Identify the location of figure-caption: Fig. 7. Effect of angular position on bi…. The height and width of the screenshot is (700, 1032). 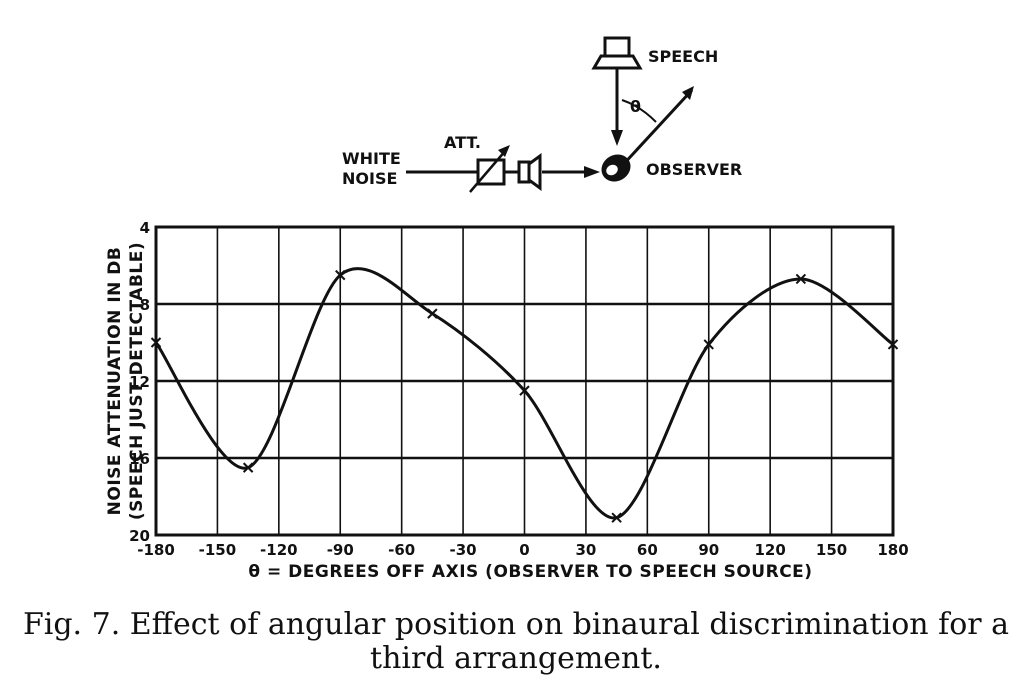
(516, 642).